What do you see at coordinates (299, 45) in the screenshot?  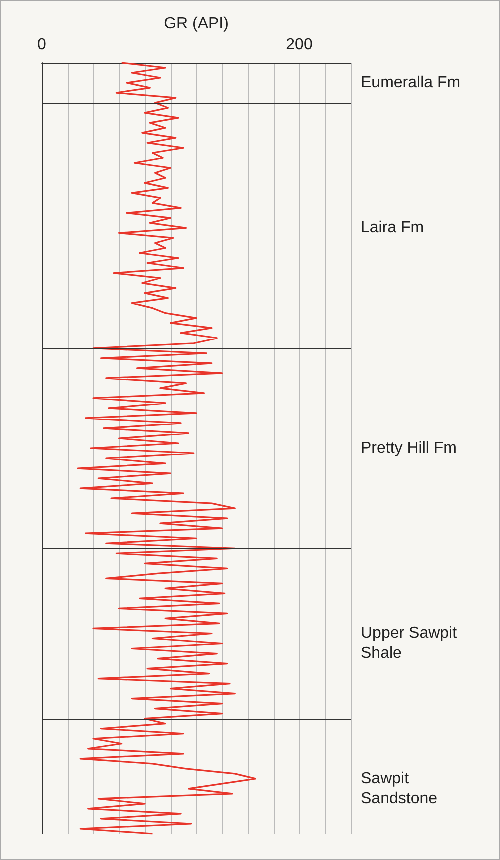 I see `x-tick-label: 200` at bounding box center [299, 45].